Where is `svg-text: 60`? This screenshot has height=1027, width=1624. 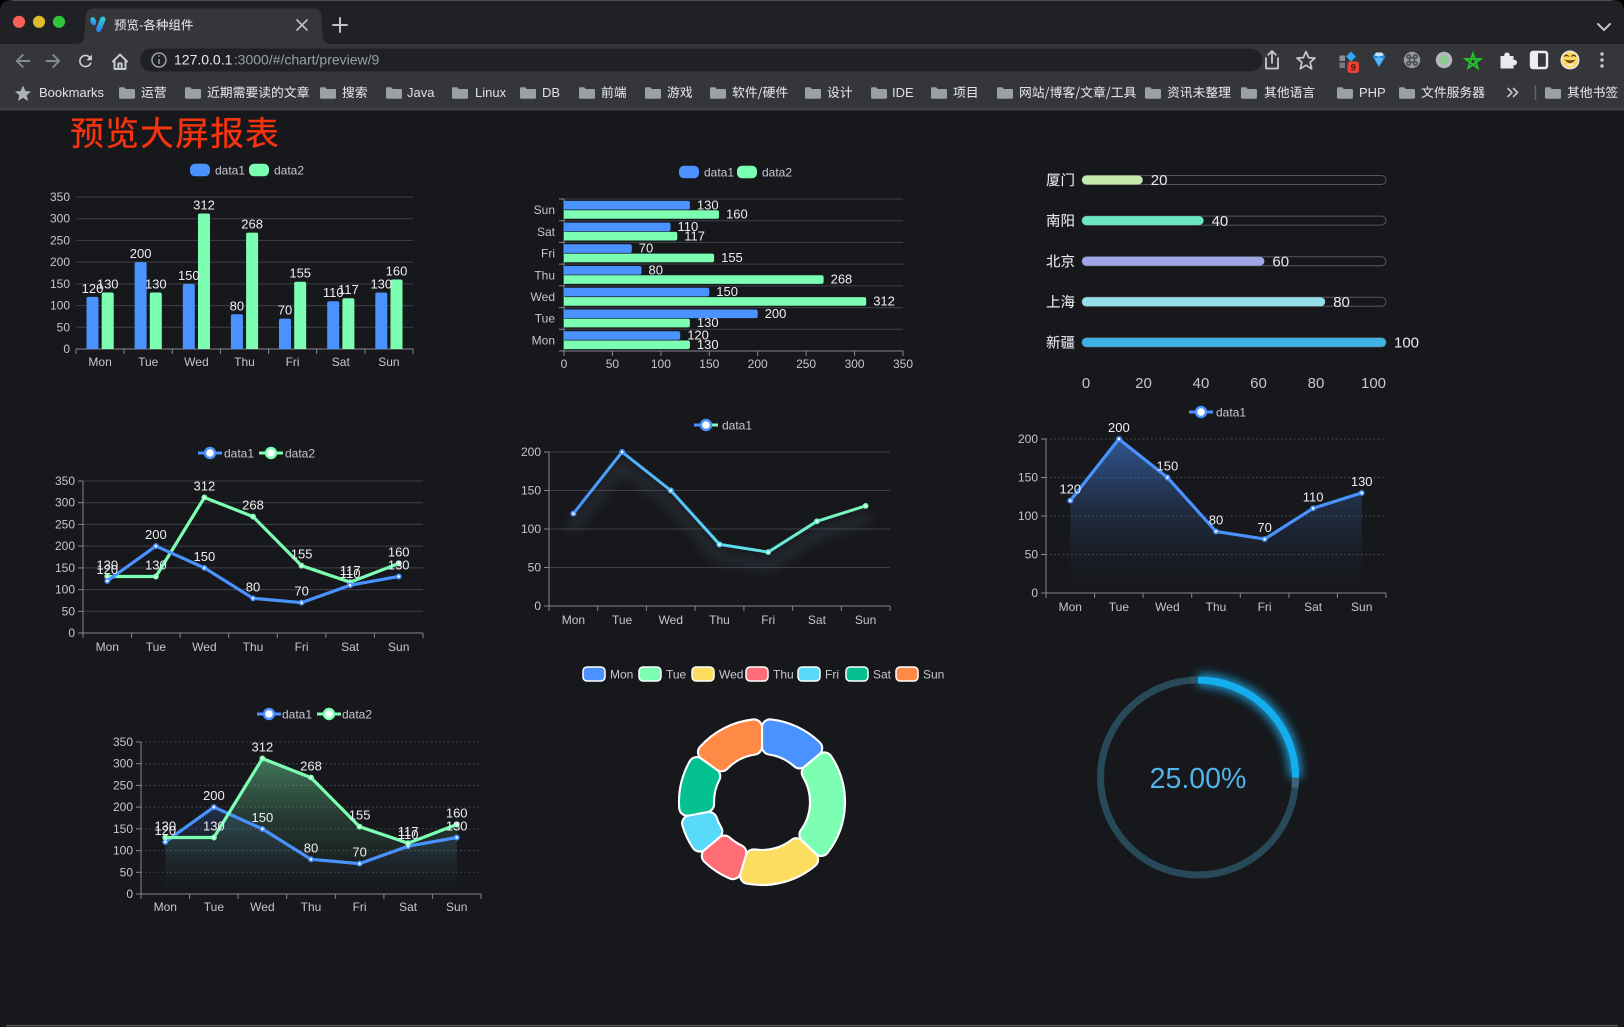 svg-text: 60 is located at coordinates (1280, 261).